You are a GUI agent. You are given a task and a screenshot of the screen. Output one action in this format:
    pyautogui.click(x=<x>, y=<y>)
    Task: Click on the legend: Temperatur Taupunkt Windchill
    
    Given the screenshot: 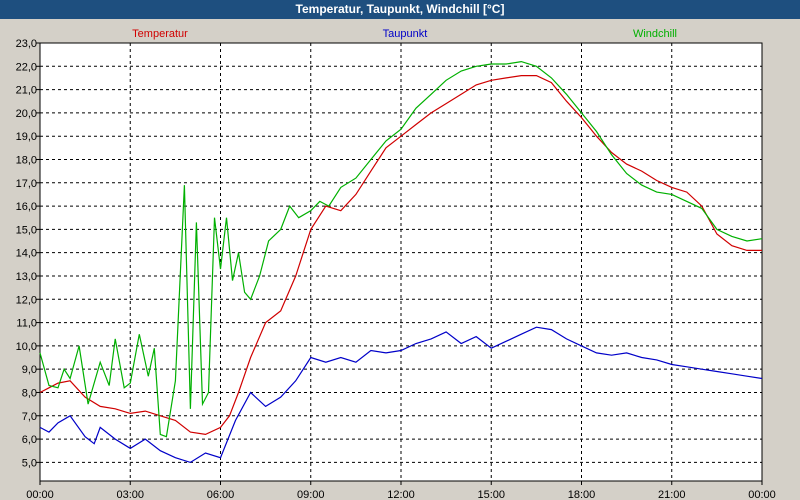 What is the action you would take?
    pyautogui.click(x=404, y=34)
    